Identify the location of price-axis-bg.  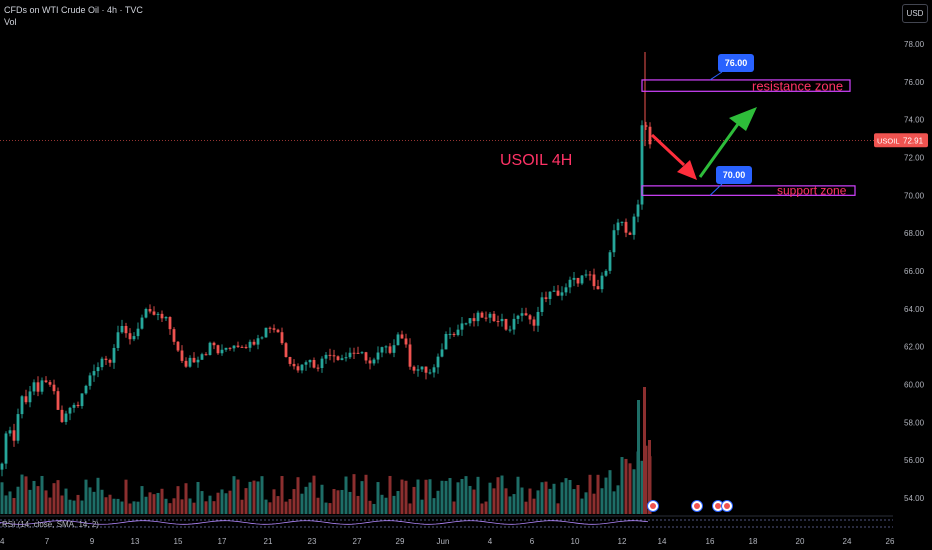
(912, 258).